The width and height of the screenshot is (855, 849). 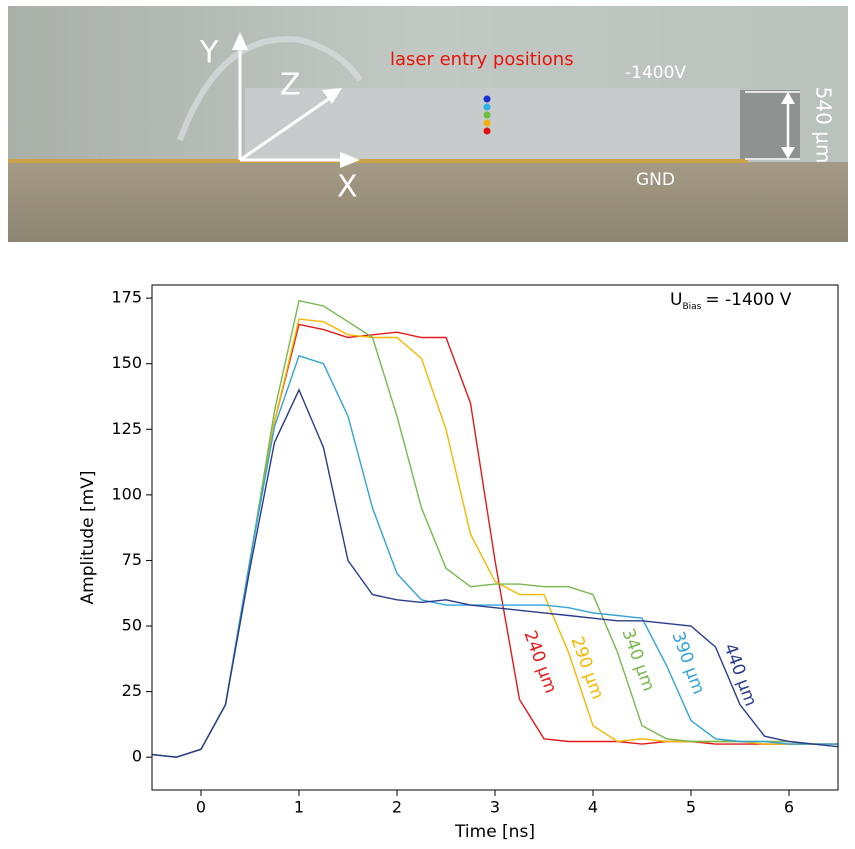 What do you see at coordinates (347, 187) in the screenshot?
I see `axis-x-label: X` at bounding box center [347, 187].